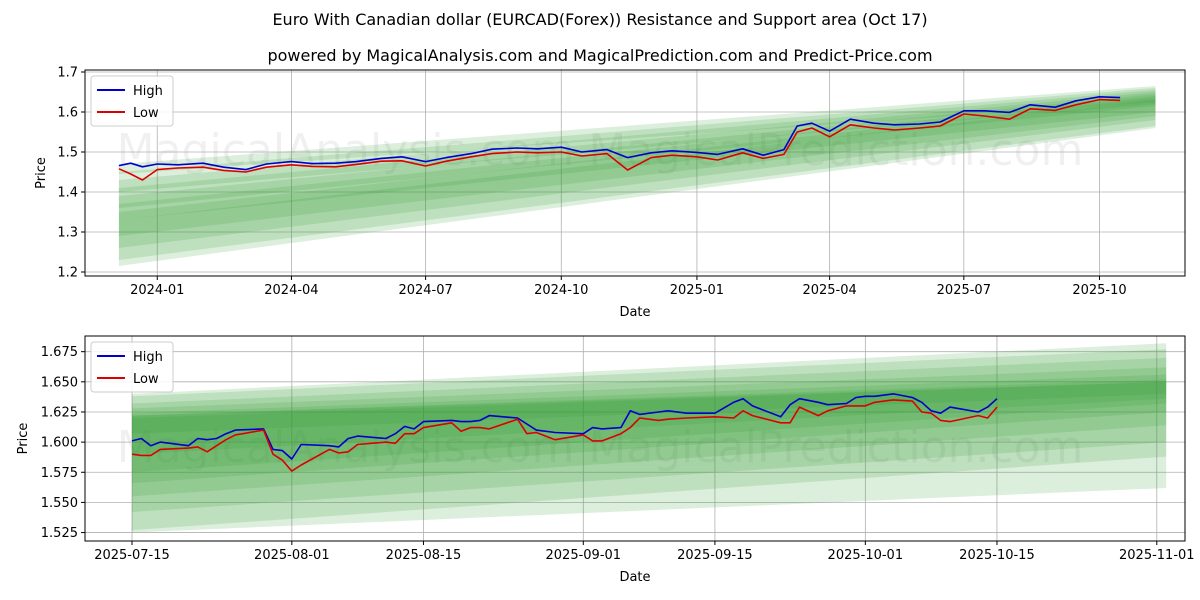 The width and height of the screenshot is (1200, 600). I want to click on y-tick-label: 1.5, so click(67, 153).